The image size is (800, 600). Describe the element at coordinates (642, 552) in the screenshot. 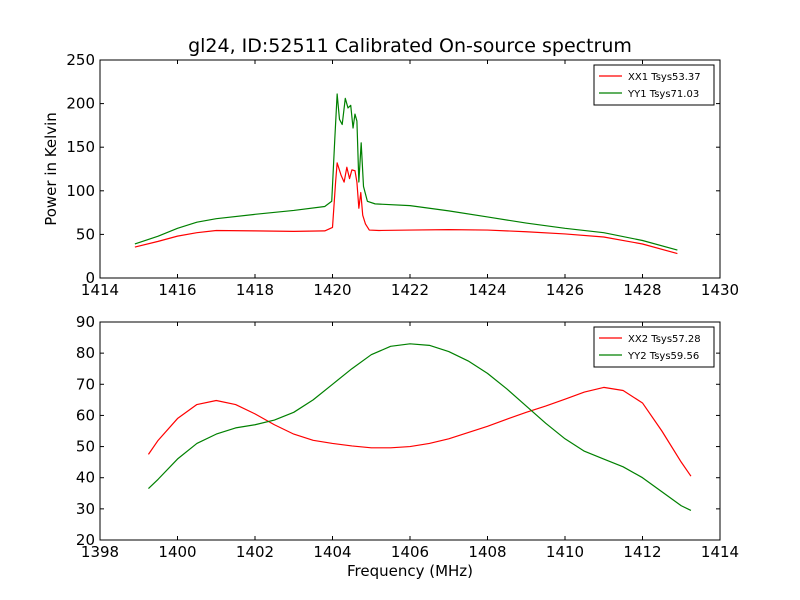

I see `x-tick-label: 1412` at that location.